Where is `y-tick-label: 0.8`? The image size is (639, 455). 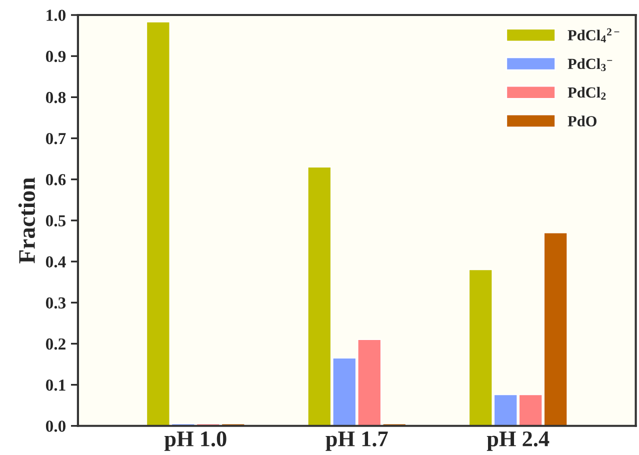
y-tick-label: 0.8 is located at coordinates (56, 98).